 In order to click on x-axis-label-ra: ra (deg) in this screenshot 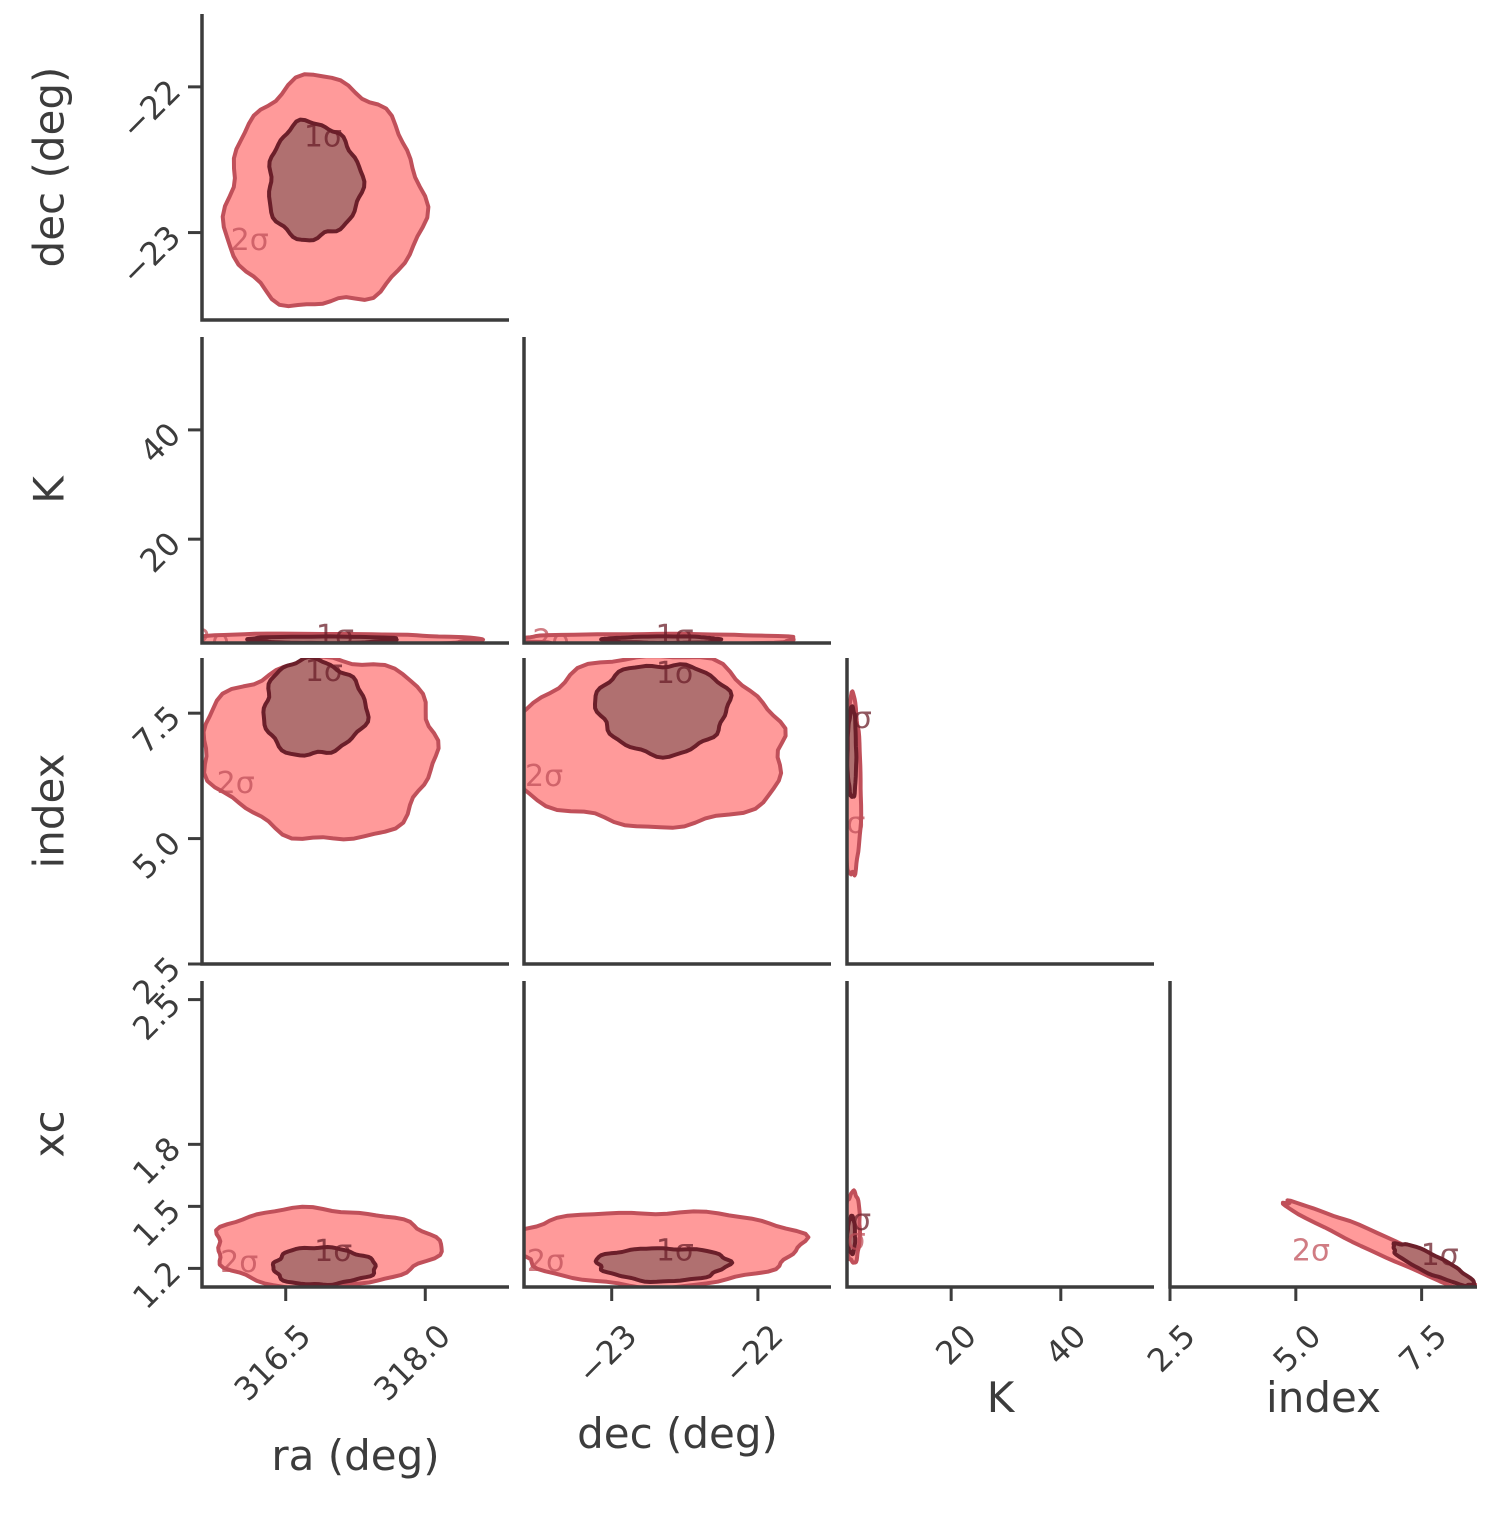, I will do `click(355, 1455)`.